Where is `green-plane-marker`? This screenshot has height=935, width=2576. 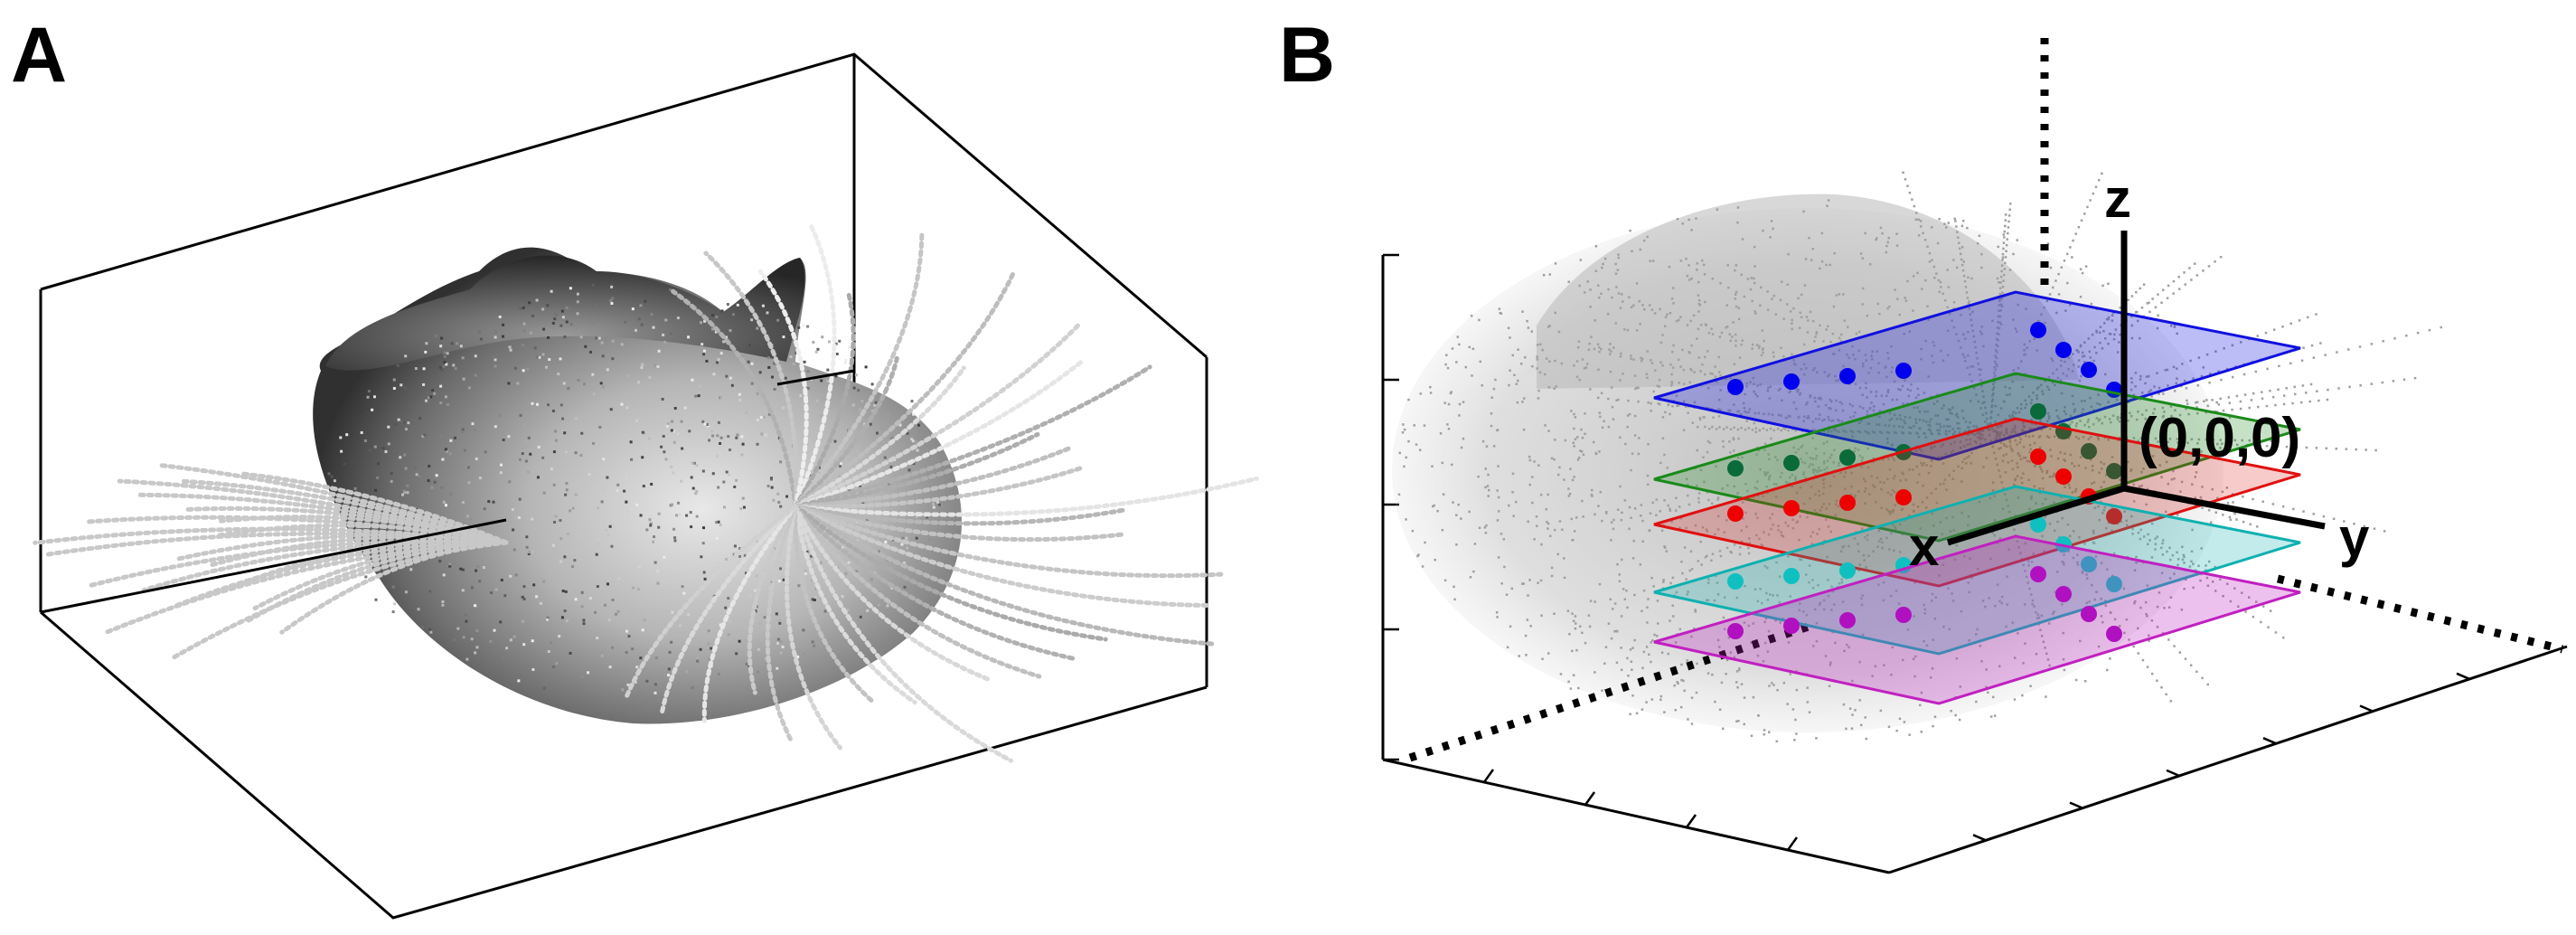
green-plane-marker is located at coordinates (1735, 469).